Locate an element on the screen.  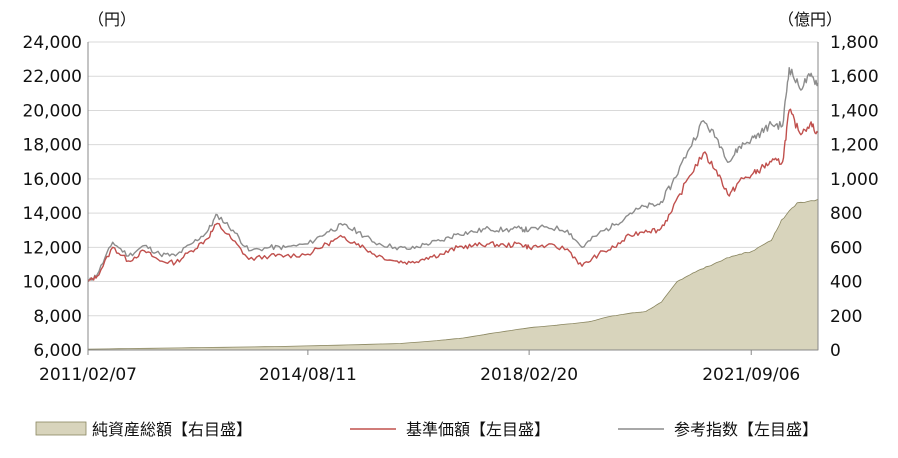
left-tick-label: 14,000 is located at coordinates (52, 214).